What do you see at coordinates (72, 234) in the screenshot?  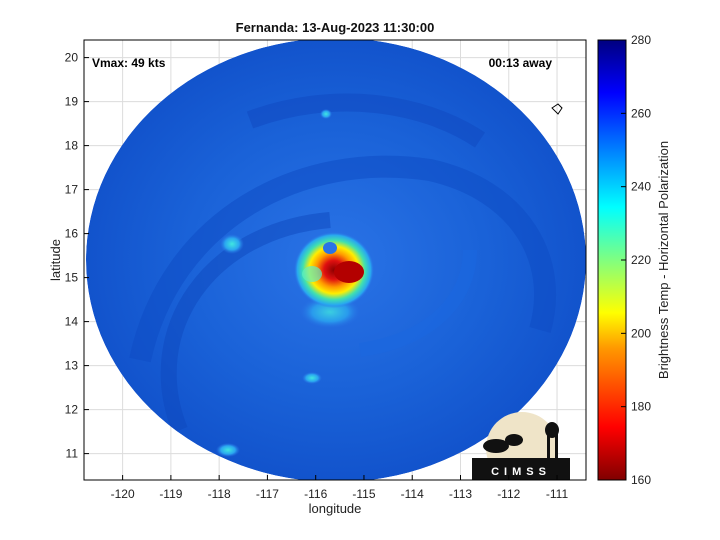 I see `y-tick-label: 16` at bounding box center [72, 234].